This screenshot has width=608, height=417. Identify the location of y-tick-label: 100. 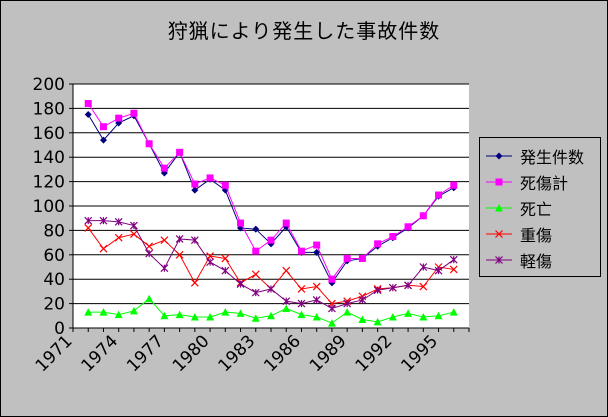
(49, 207).